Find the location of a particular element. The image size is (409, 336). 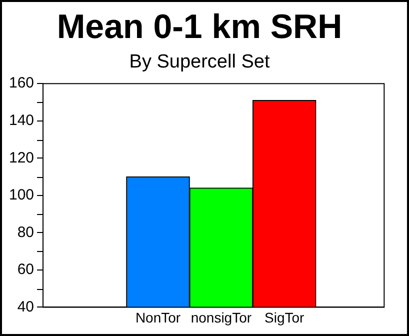

y-tick-label: 80 is located at coordinates (25, 232).